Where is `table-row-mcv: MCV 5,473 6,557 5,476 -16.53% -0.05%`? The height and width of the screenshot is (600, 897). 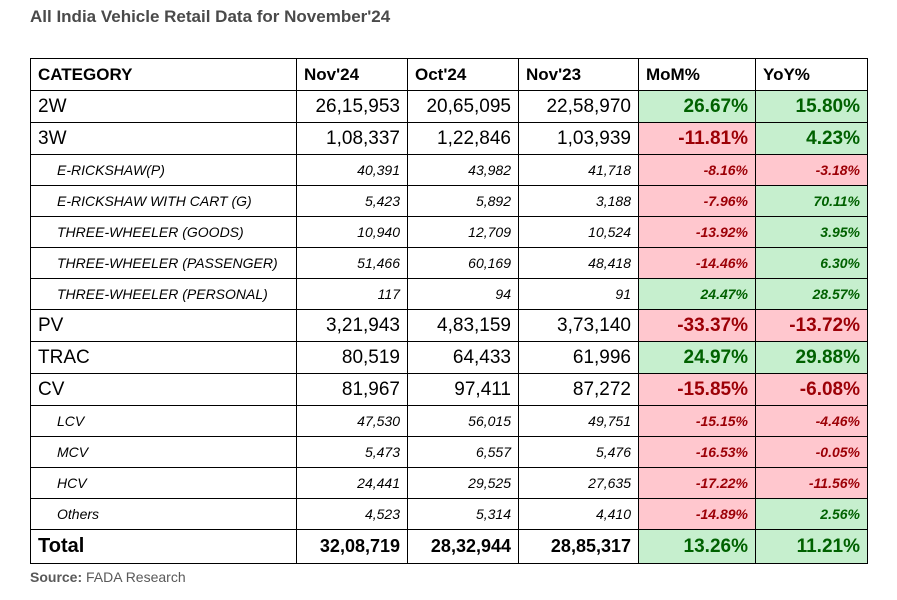
table-row-mcv: MCV 5,473 6,557 5,476 -16.53% -0.05% is located at coordinates (449, 452).